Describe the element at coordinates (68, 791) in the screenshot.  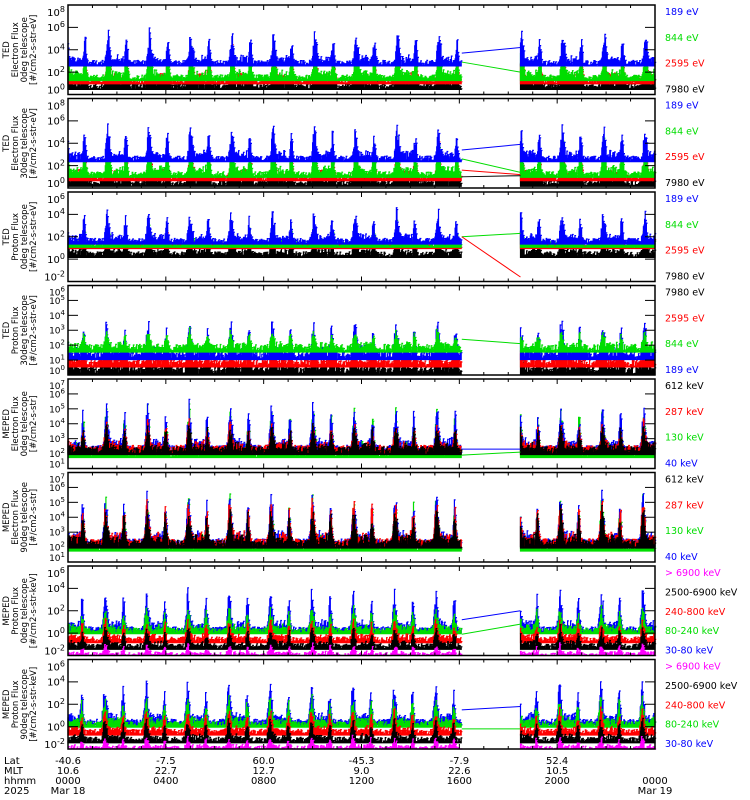
I see `x-date-label: Mar 18` at that location.